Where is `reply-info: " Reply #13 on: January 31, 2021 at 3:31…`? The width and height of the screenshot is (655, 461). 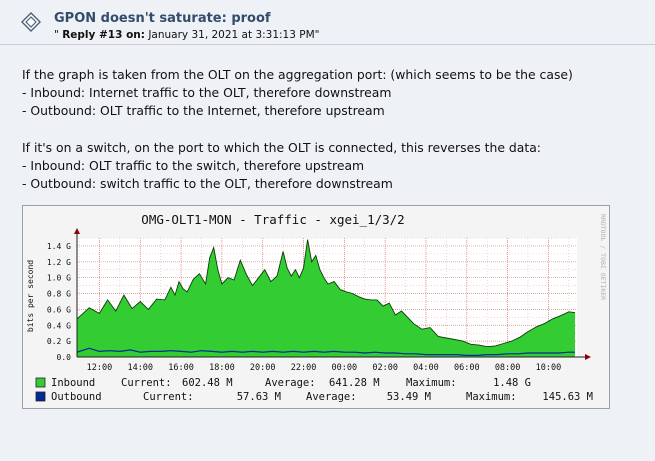
reply-info: " Reply #13 on: January 31, 2021 at 3:31… is located at coordinates (186, 35).